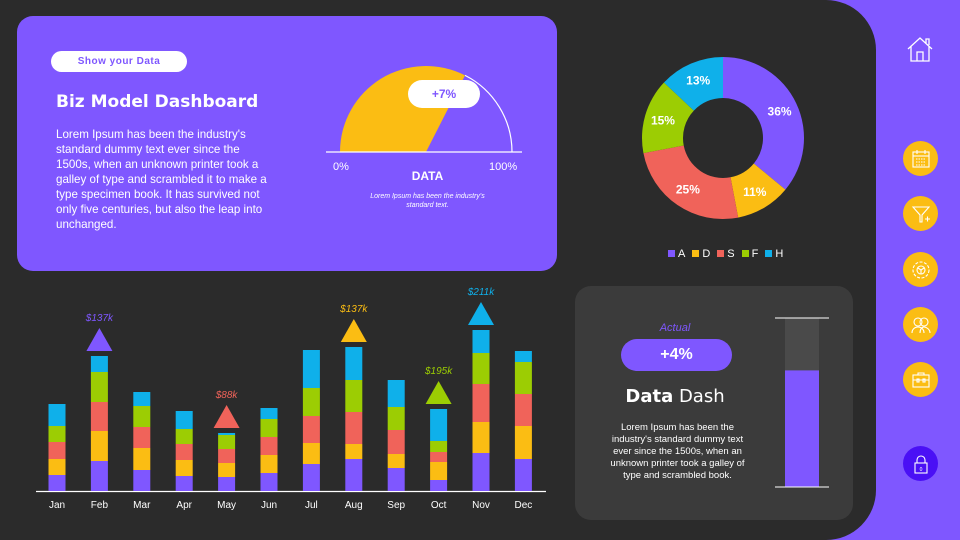 This screenshot has height=540, width=960. What do you see at coordinates (721, 253) in the screenshot?
I see `legend-swatch` at bounding box center [721, 253].